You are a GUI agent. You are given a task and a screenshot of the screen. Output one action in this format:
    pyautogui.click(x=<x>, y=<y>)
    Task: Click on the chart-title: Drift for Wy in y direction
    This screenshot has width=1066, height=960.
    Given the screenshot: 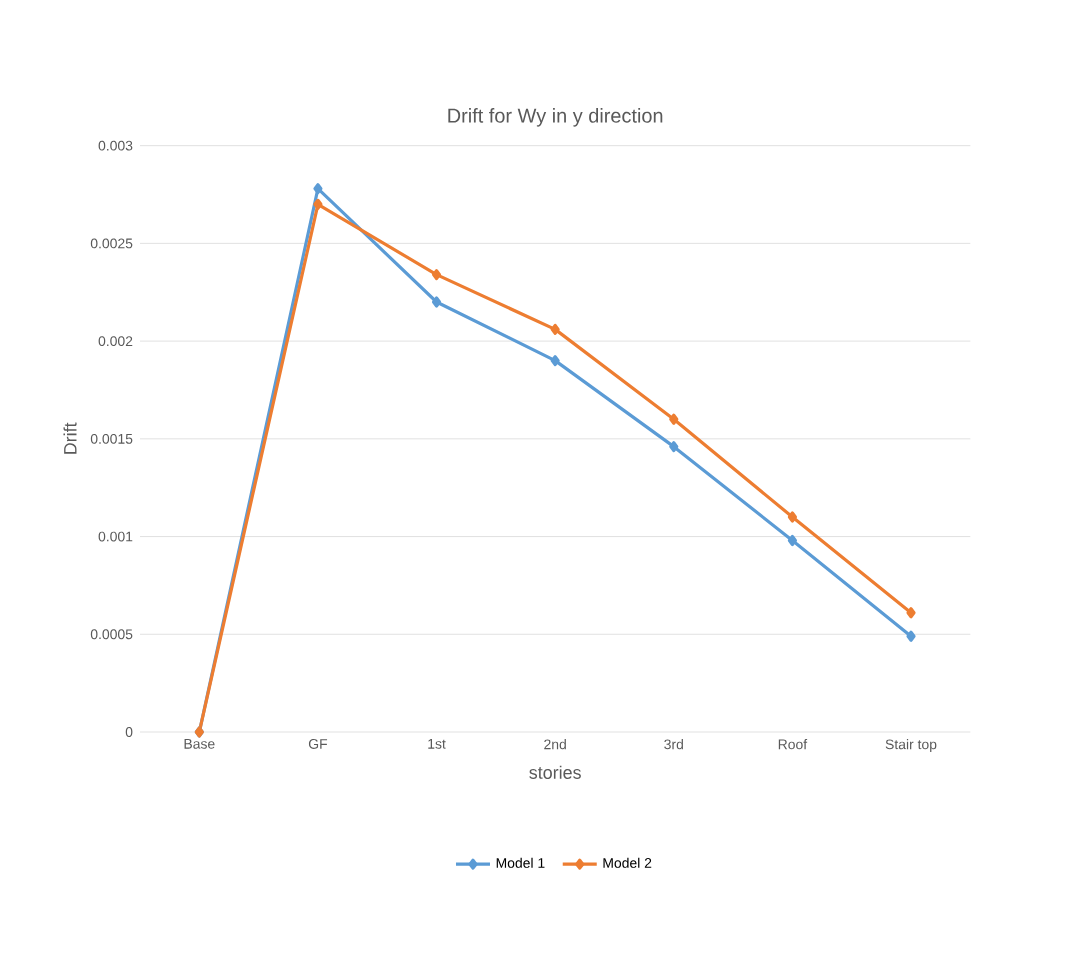 What is the action you would take?
    pyautogui.click(x=555, y=117)
    